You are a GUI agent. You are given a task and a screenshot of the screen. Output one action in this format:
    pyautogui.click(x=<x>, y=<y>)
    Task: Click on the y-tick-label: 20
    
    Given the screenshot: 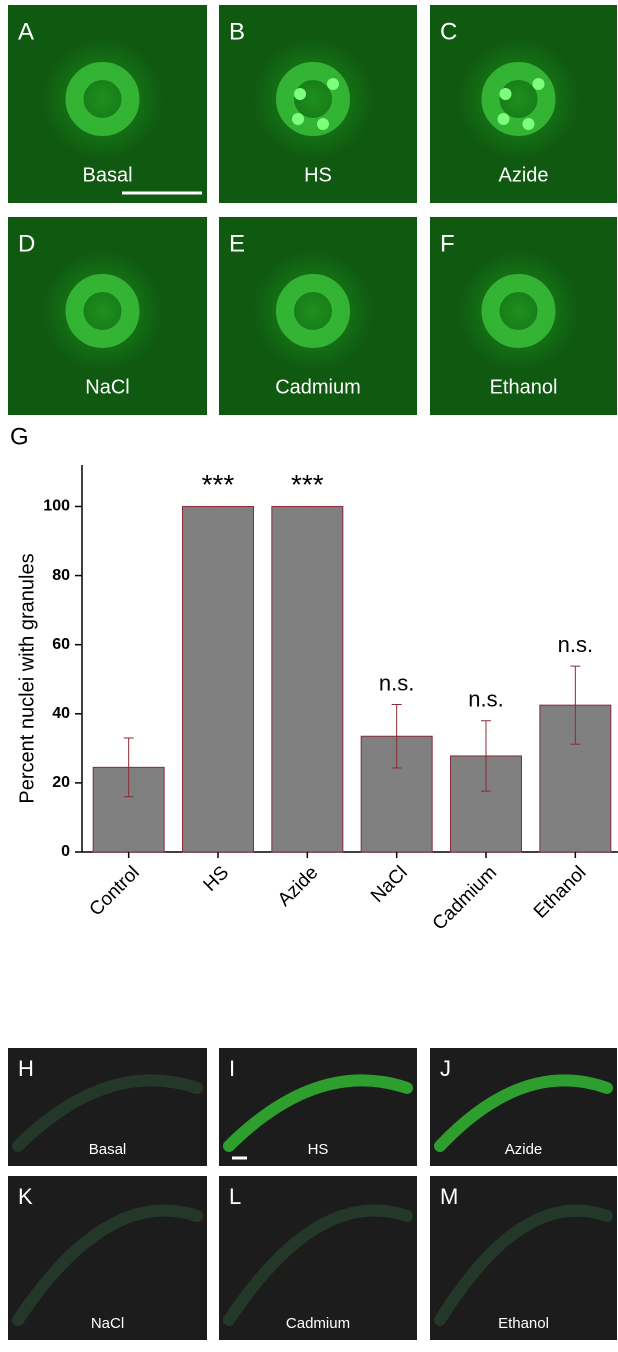 What is the action you would take?
    pyautogui.click(x=61, y=782)
    